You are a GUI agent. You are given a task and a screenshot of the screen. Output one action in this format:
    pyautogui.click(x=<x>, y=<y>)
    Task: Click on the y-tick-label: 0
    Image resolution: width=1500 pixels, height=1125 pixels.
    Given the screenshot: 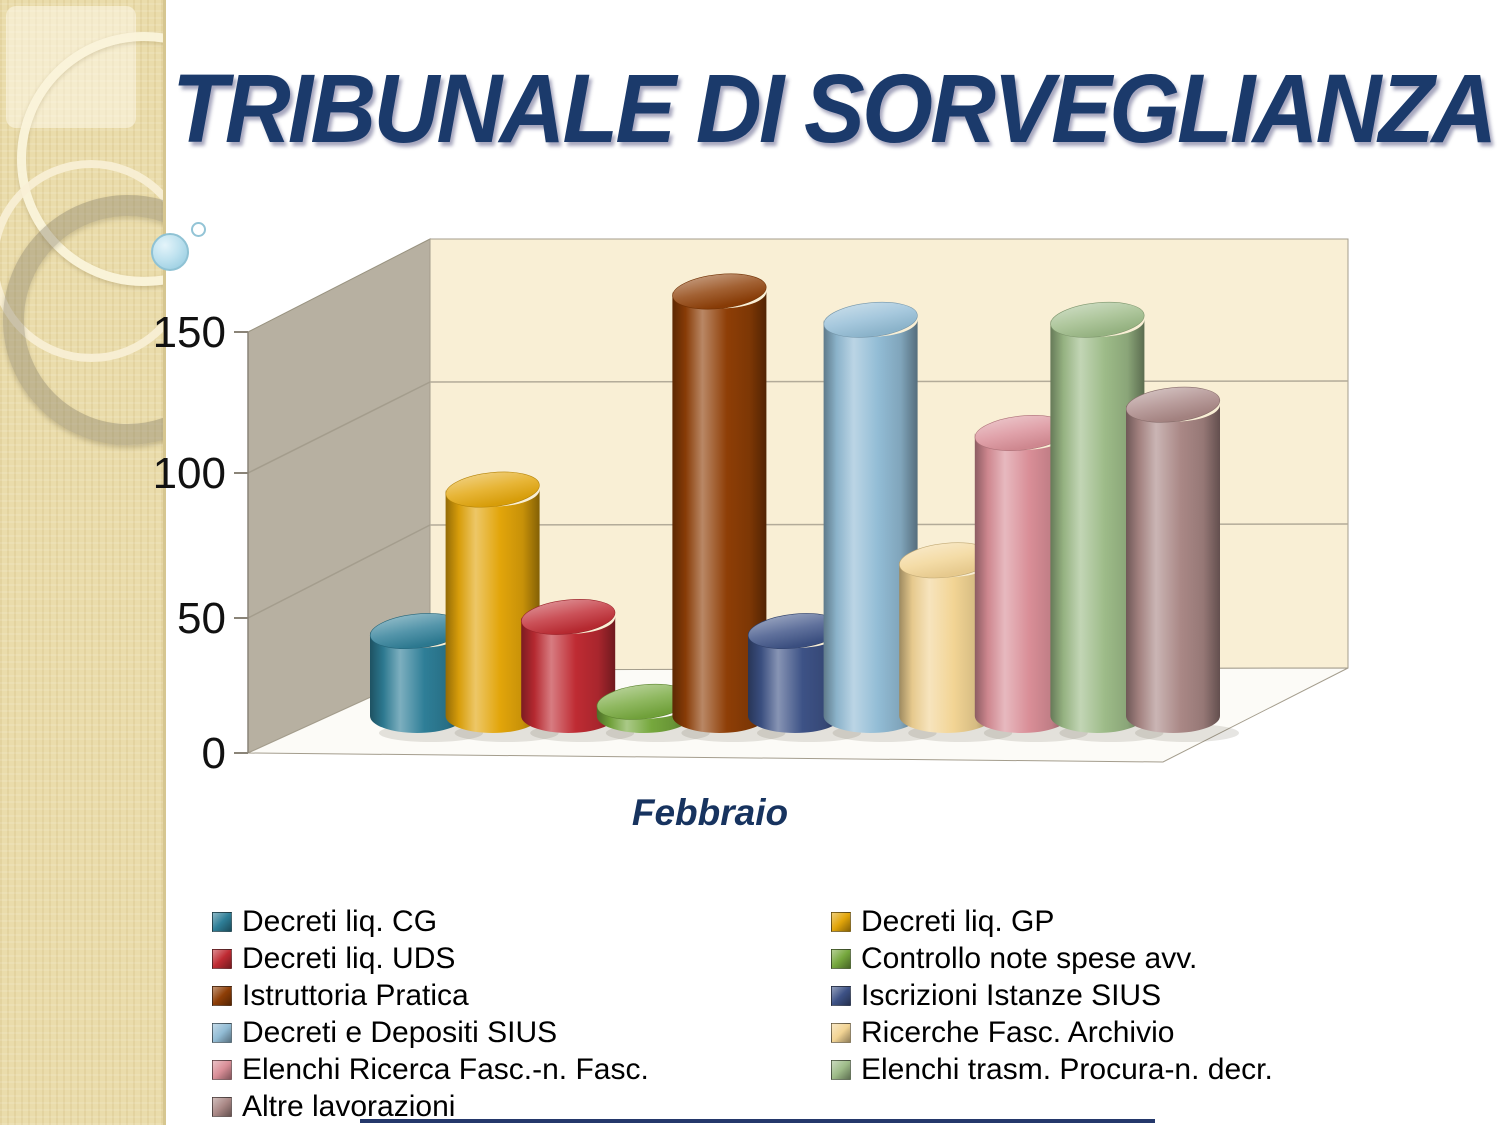 What is the action you would take?
    pyautogui.click(x=214, y=753)
    